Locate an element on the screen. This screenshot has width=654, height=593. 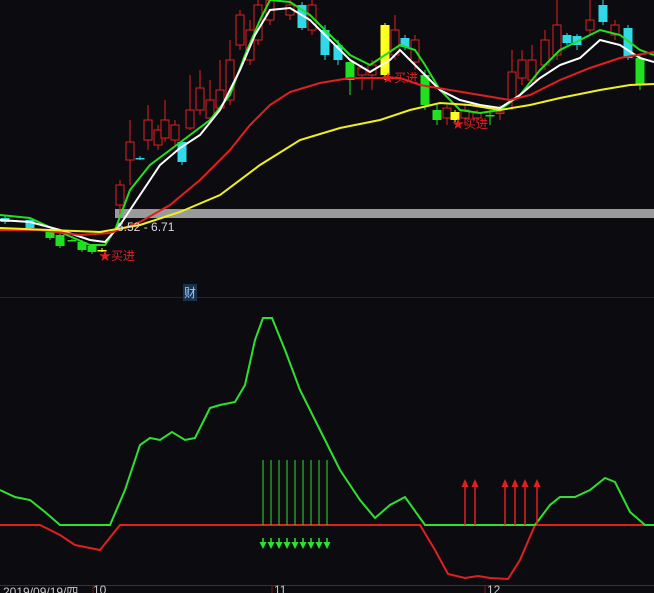
tick-label-11: 11 is located at coordinates (280, 588).